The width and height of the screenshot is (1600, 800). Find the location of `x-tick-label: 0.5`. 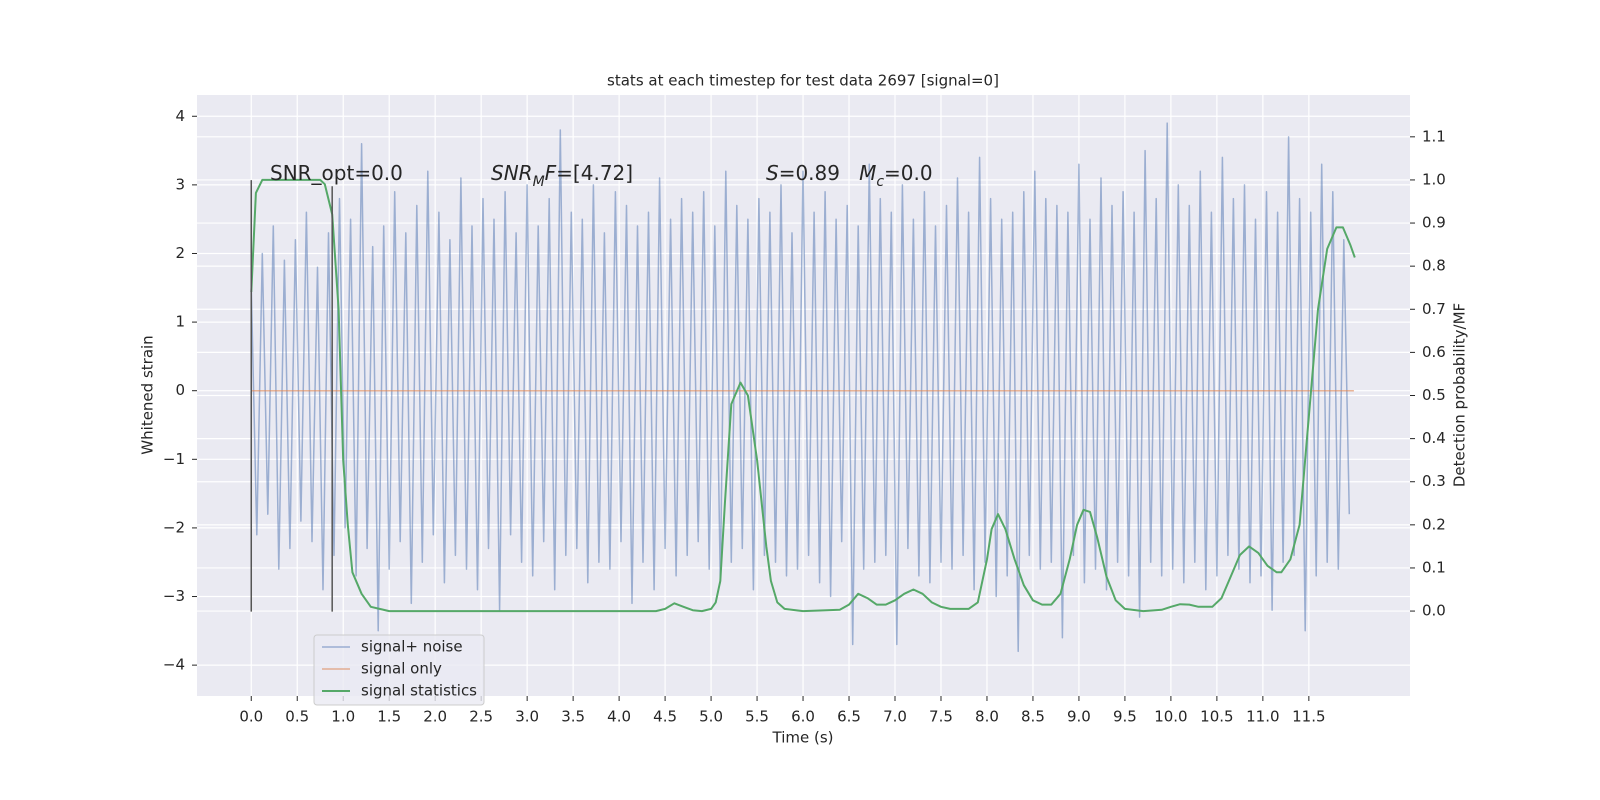

x-tick-label: 0.5 is located at coordinates (297, 717).